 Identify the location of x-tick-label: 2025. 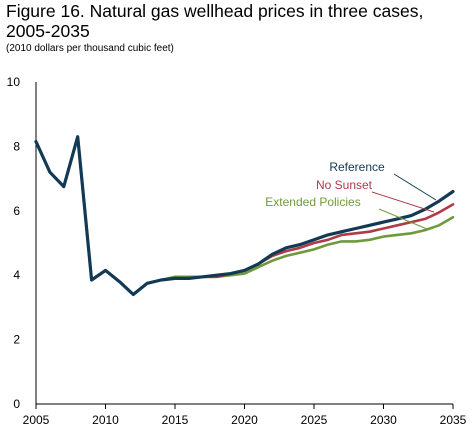
(314, 420).